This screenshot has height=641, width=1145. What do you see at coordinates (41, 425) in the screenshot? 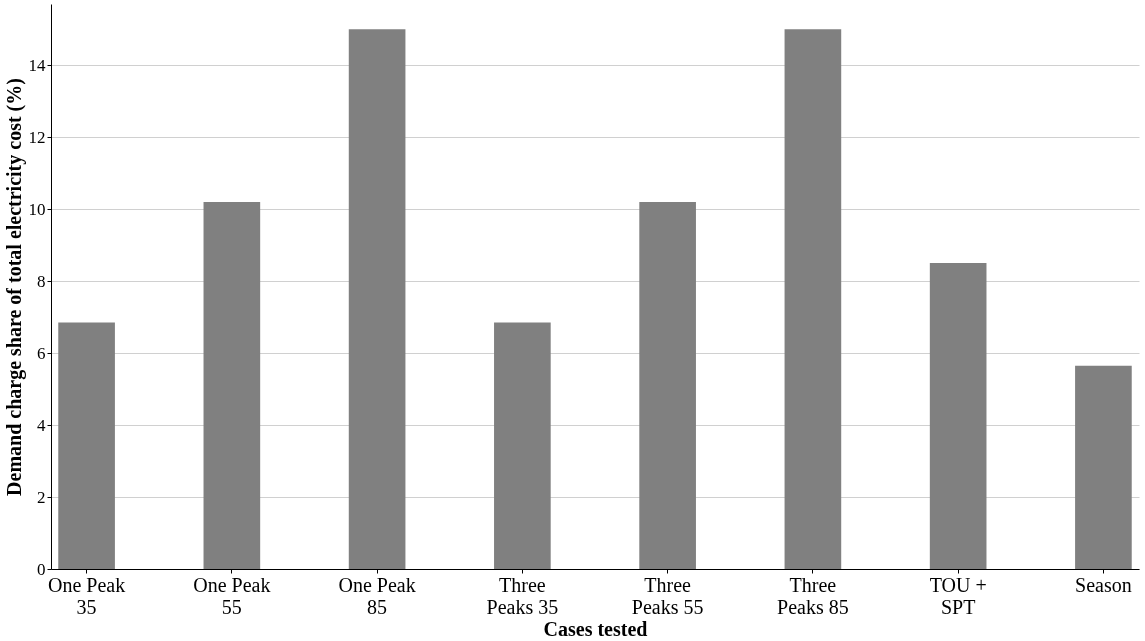
I see `y-tick-label: 4` at bounding box center [41, 425].